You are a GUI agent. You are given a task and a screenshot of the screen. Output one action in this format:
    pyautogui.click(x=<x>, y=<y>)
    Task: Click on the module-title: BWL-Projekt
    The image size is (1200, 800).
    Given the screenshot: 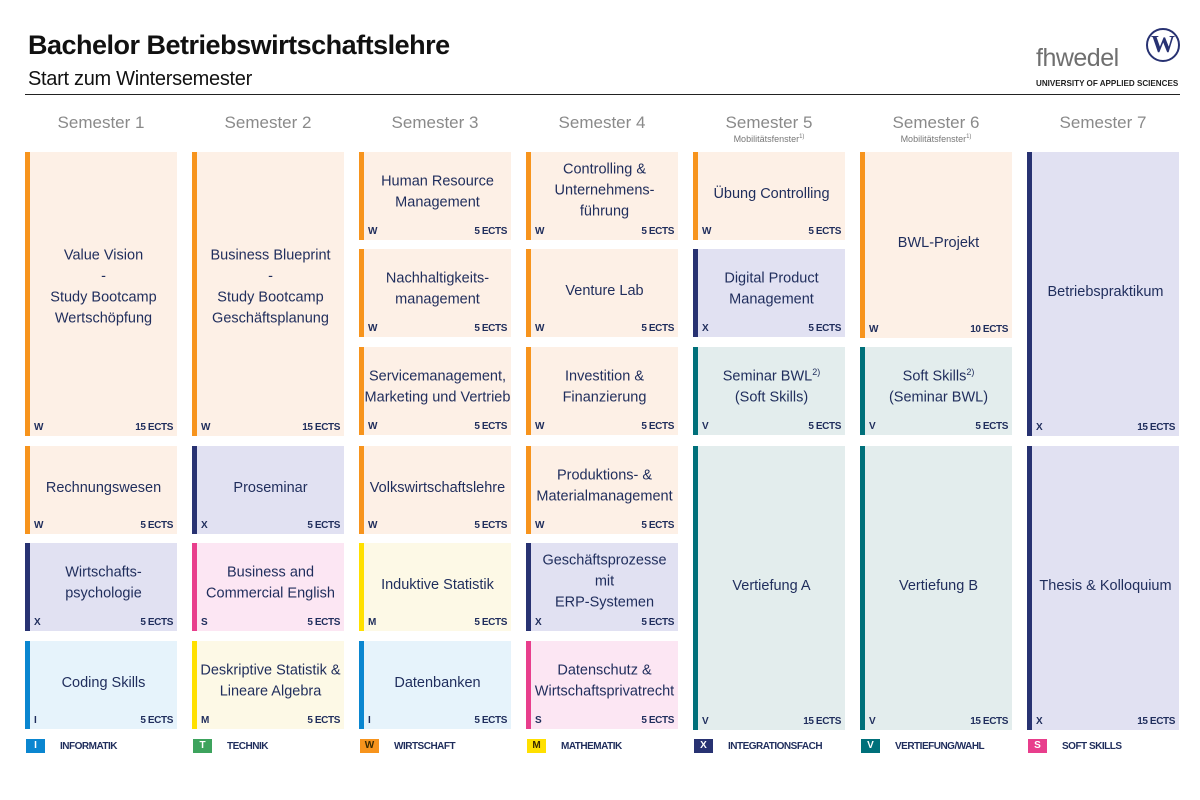 What is the action you would take?
    pyautogui.click(x=938, y=243)
    